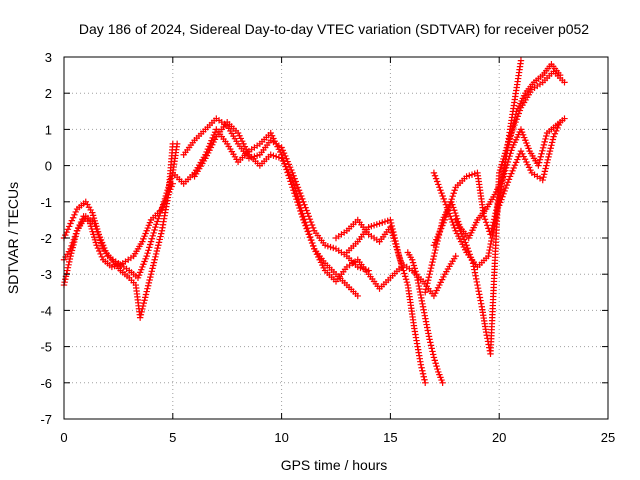  What do you see at coordinates (46, 347) in the screenshot?
I see `y-tick-label: -5` at bounding box center [46, 347].